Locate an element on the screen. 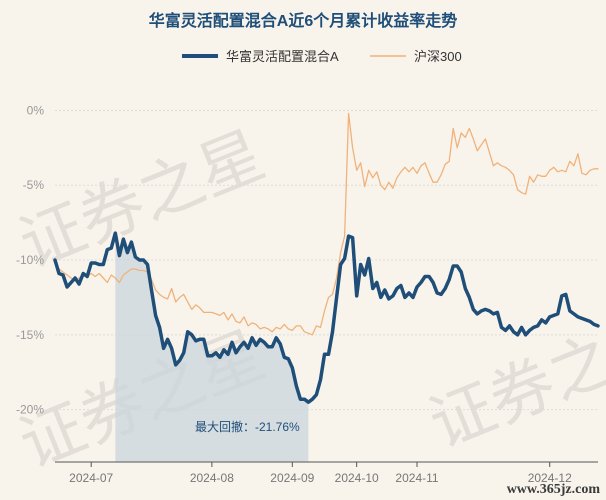 The height and width of the screenshot is (500, 606). y-tick-label: -20% is located at coordinates (30, 410).